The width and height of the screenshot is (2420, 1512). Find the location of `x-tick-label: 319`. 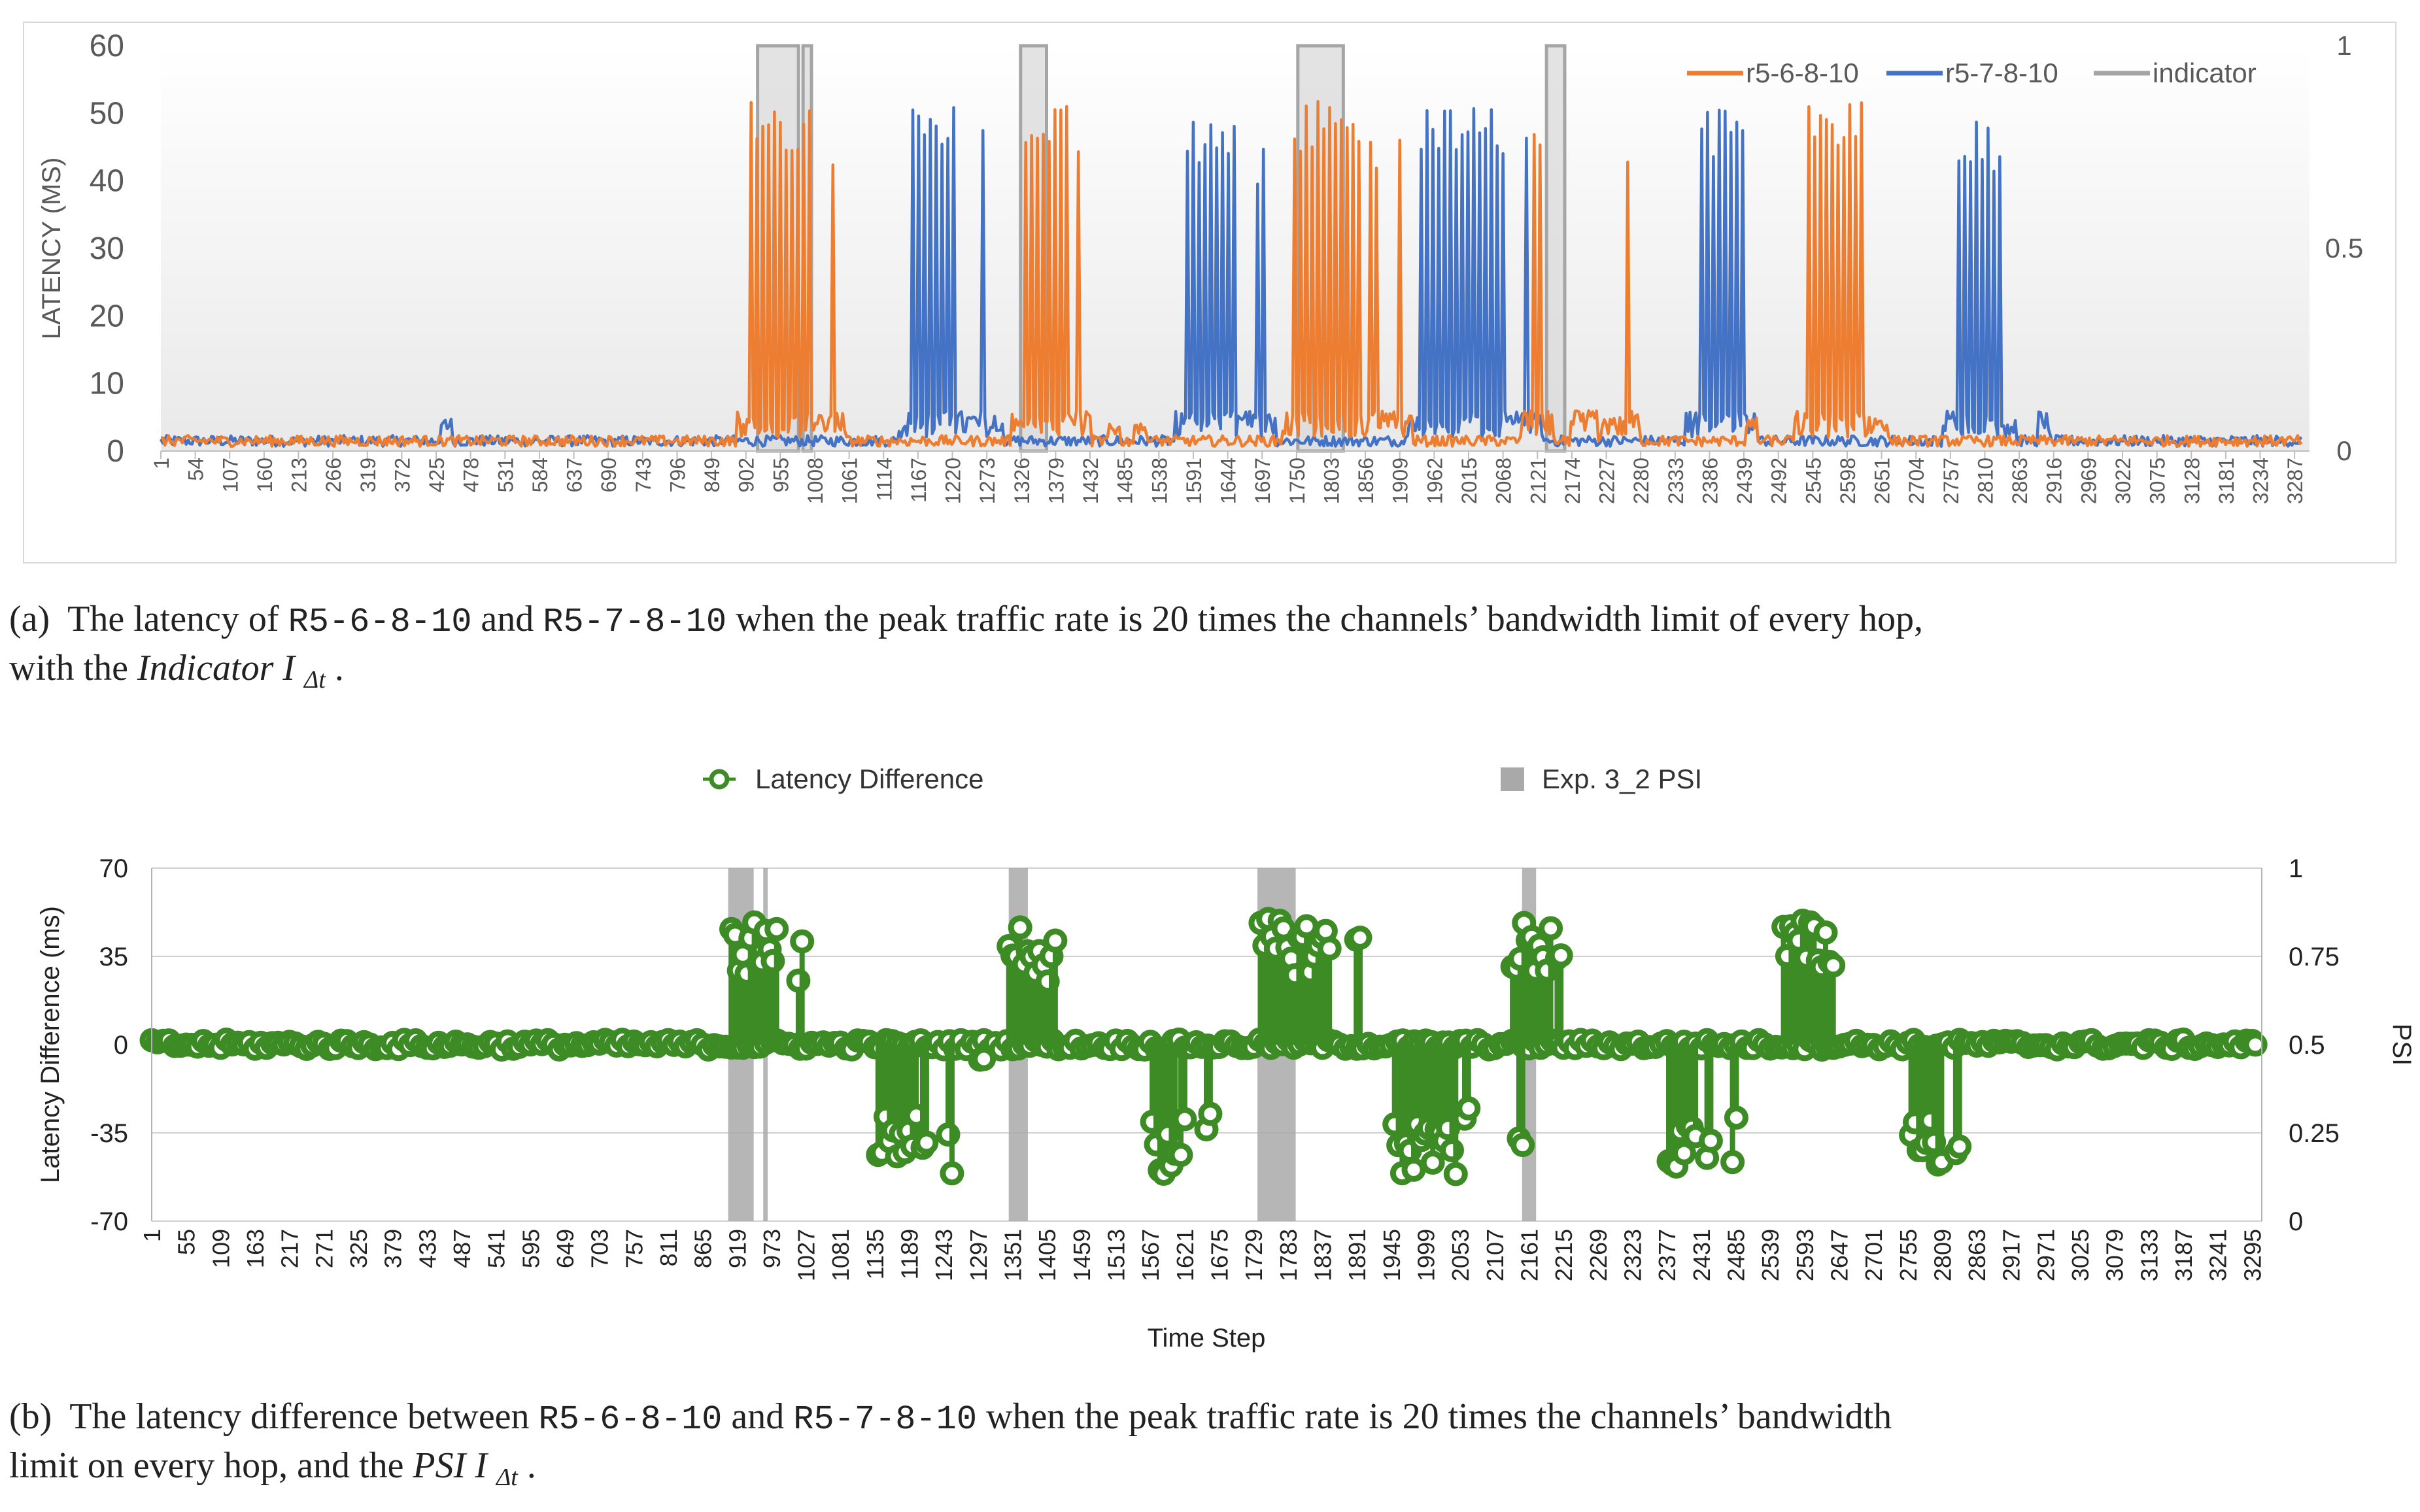

x-tick-label: 319 is located at coordinates (368, 475).